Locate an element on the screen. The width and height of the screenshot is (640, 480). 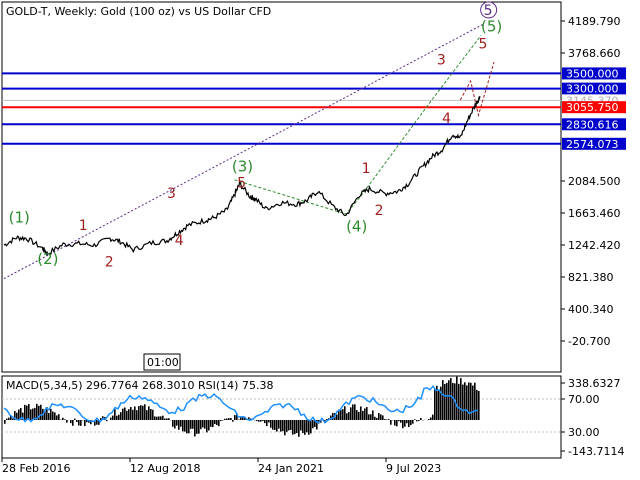
rsi-series is located at coordinates (241, 404).